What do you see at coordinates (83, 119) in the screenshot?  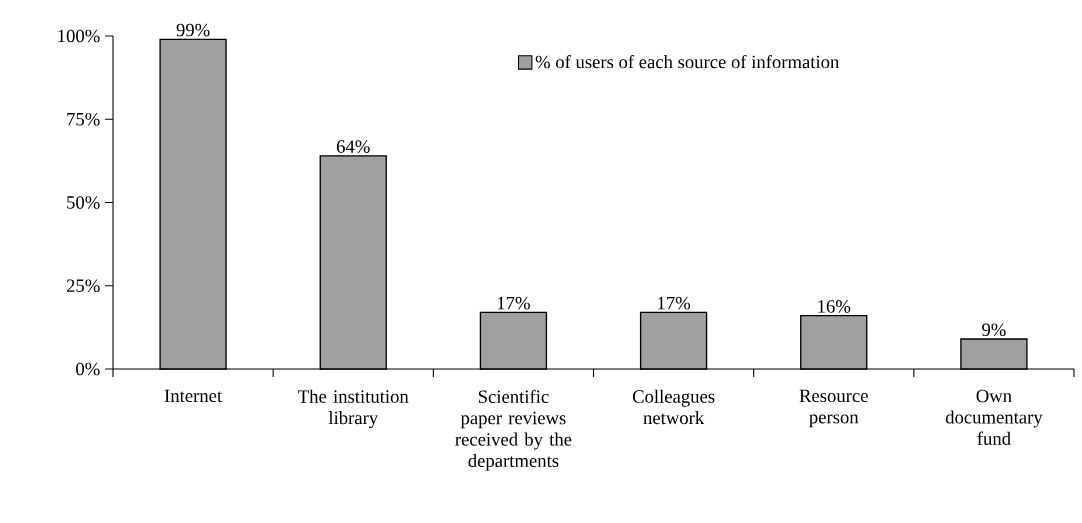 I see `y-tick-label: 75%` at bounding box center [83, 119].